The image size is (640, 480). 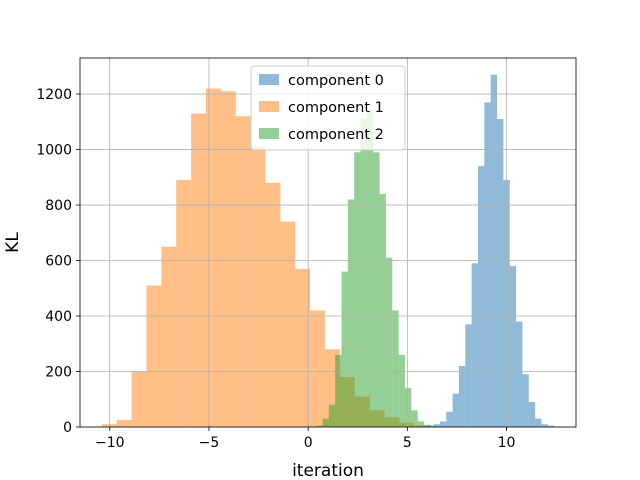 I want to click on y-tick-label: 400, so click(x=58, y=317).